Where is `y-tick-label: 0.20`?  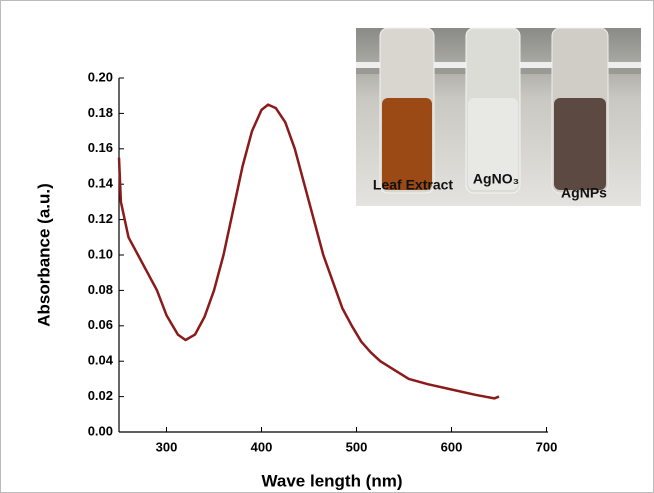
y-tick-label: 0.20 is located at coordinates (100, 76).